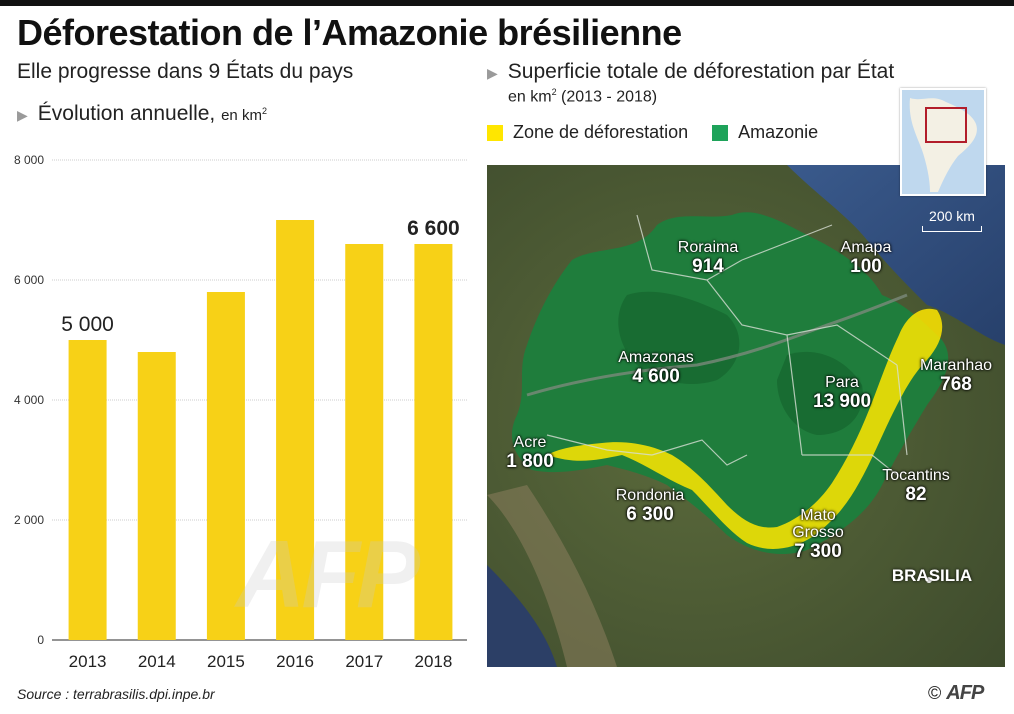 This screenshot has width=1014, height=714. Describe the element at coordinates (29, 280) in the screenshot. I see `y-tick-label: 6 000` at that location.